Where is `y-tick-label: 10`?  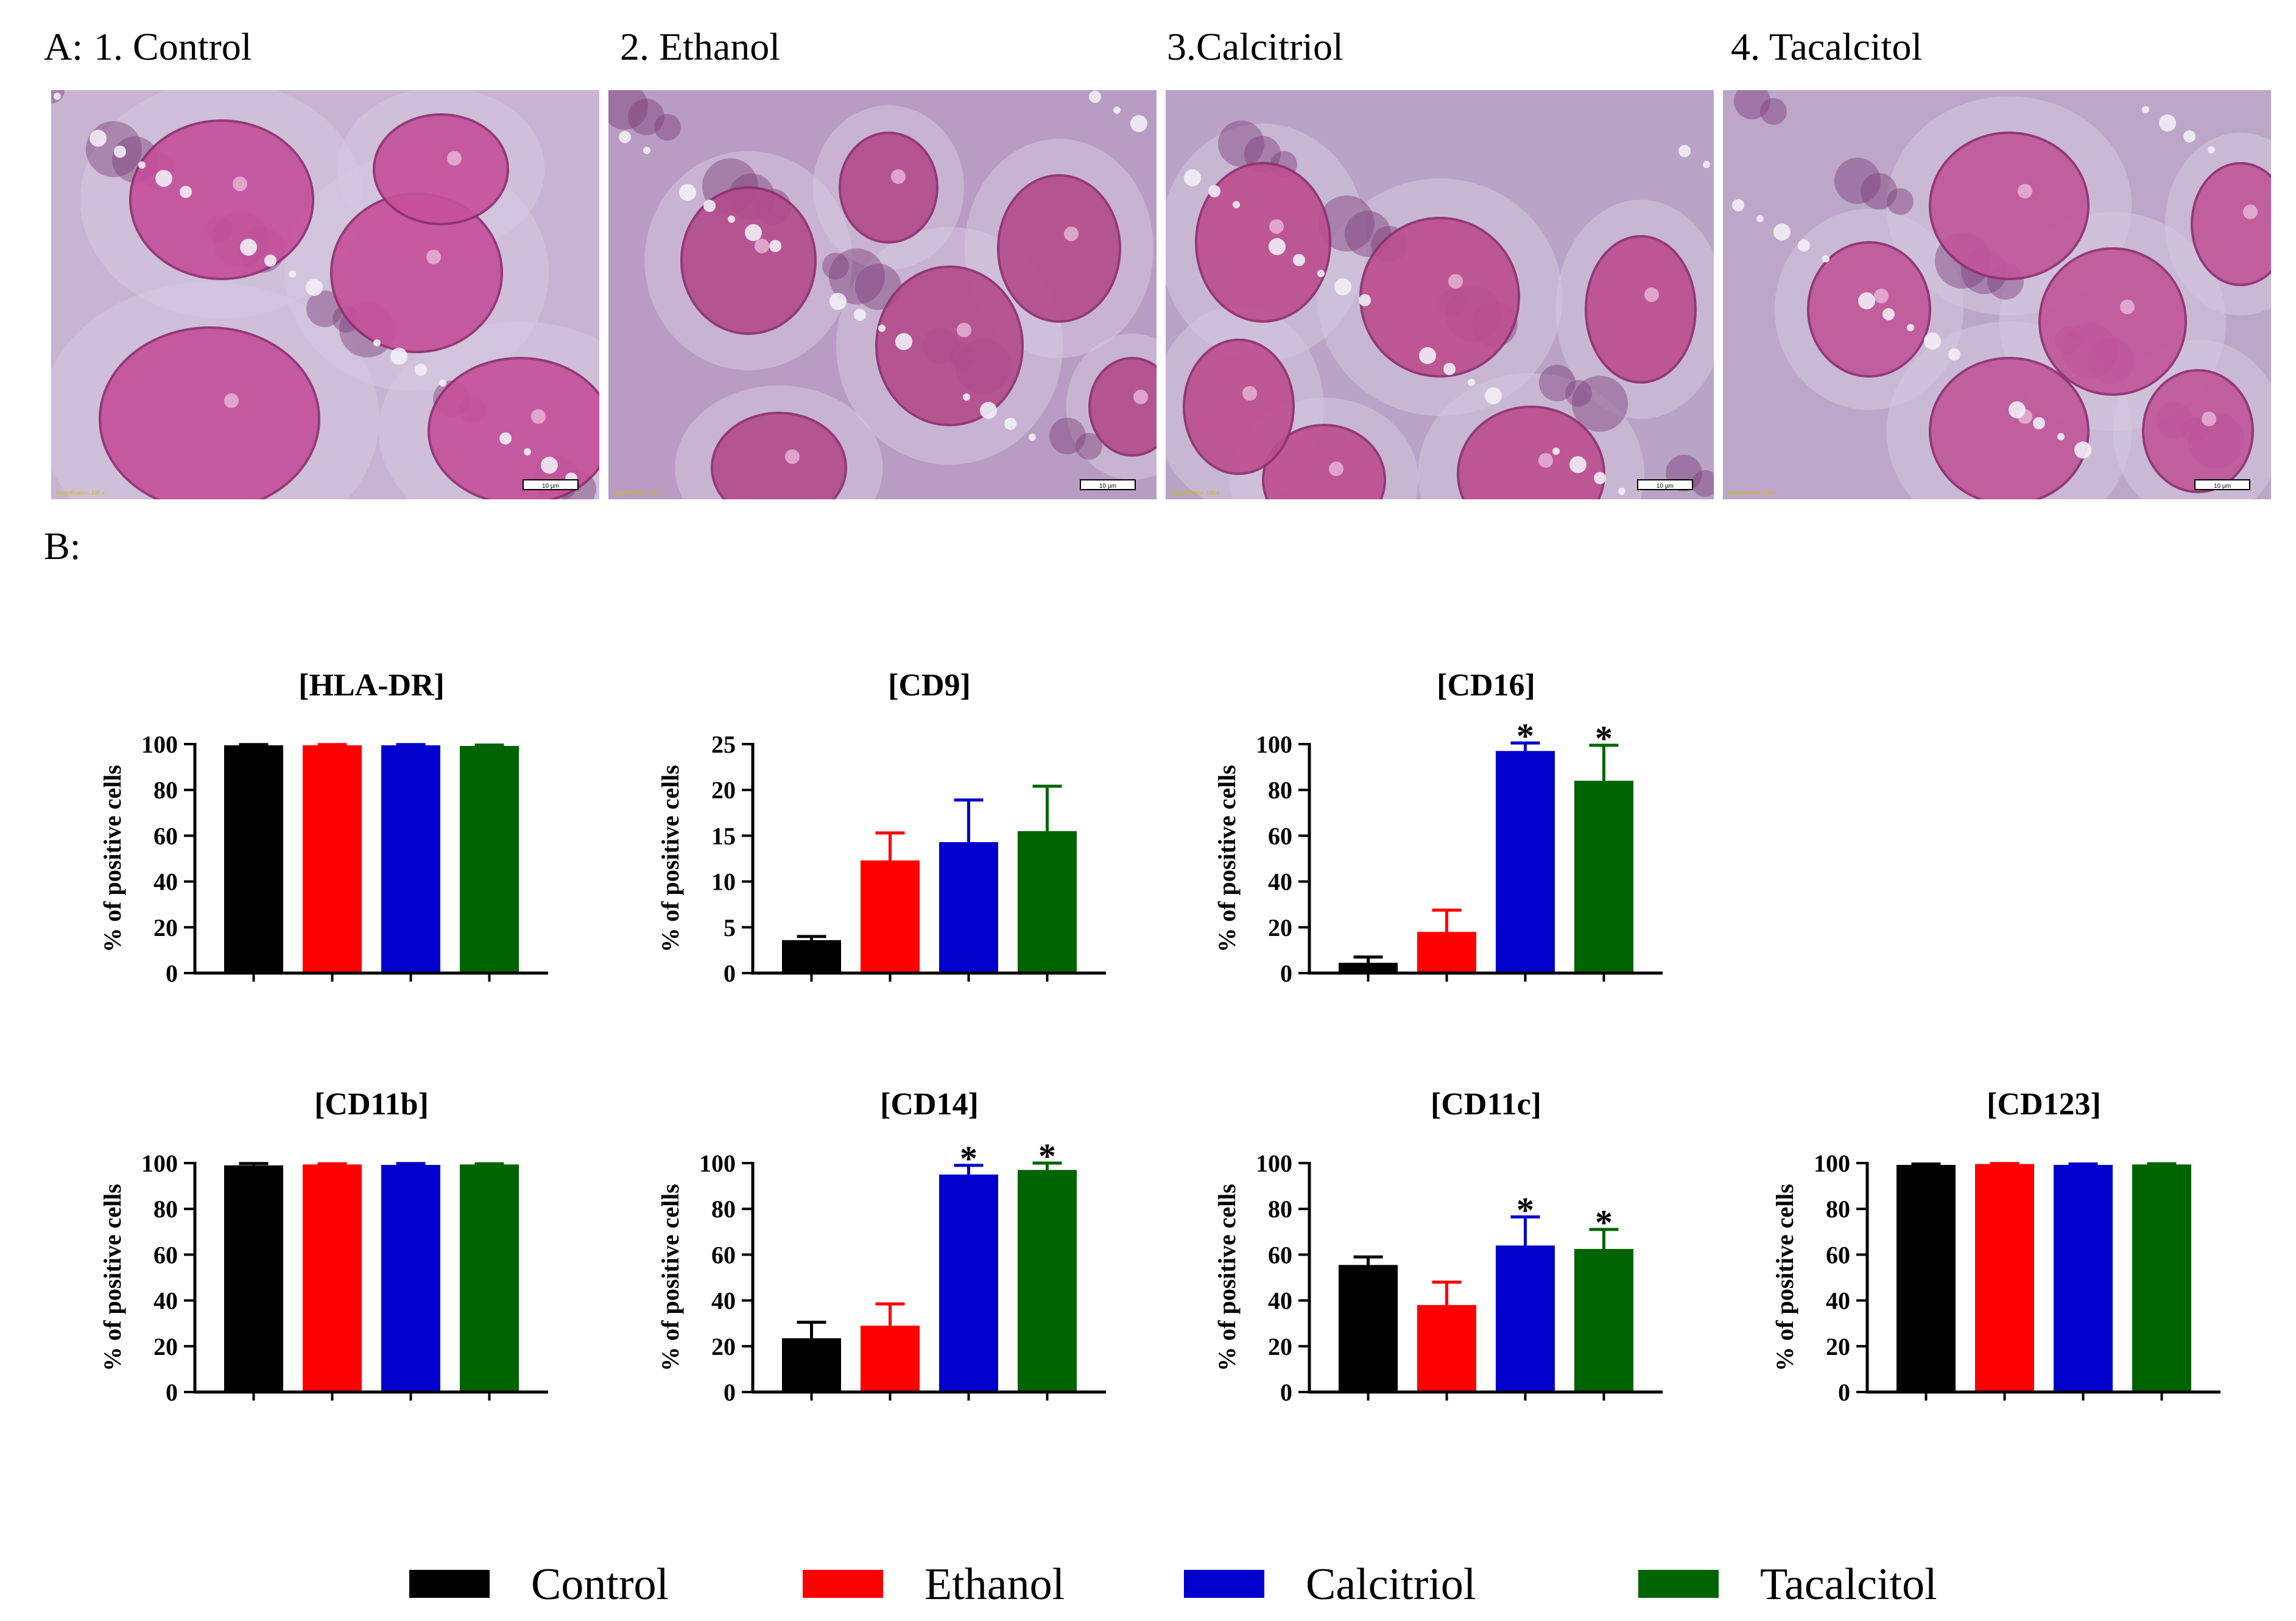
y-tick-label: 10 is located at coordinates (724, 882).